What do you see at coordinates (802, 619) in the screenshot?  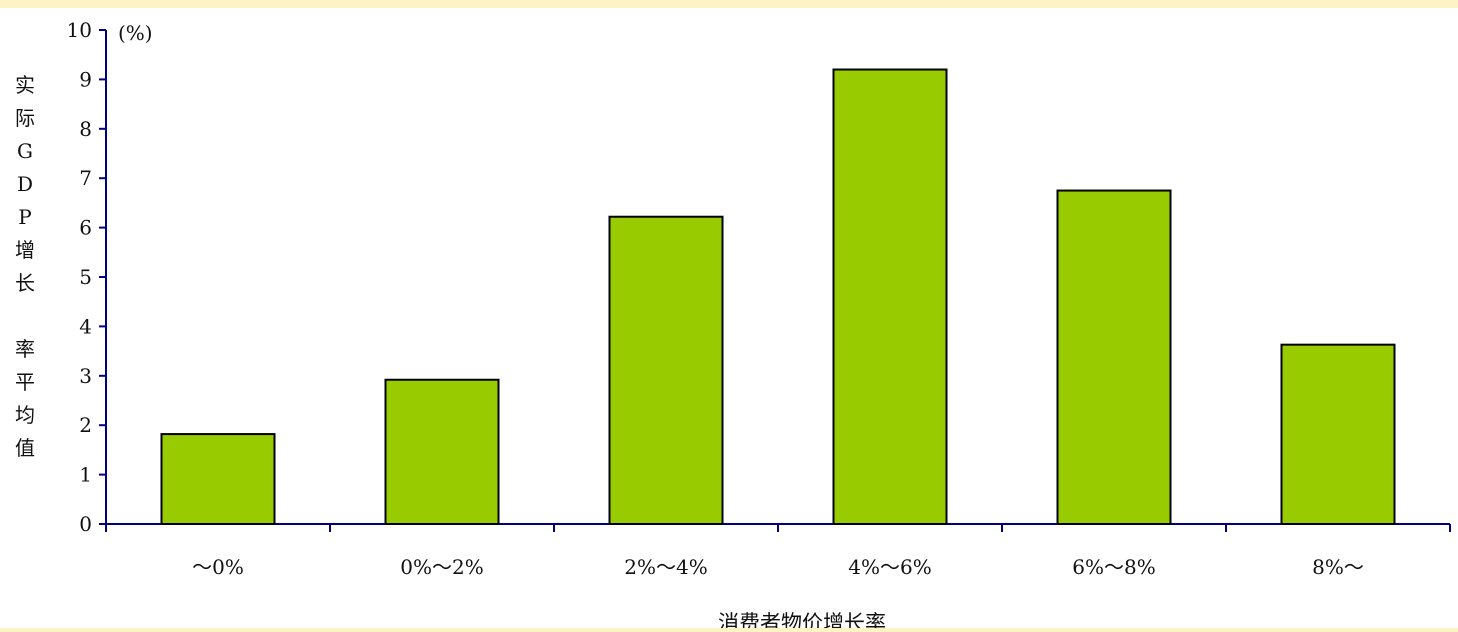 I see `x-axis-title: 消费者物价增长率` at bounding box center [802, 619].